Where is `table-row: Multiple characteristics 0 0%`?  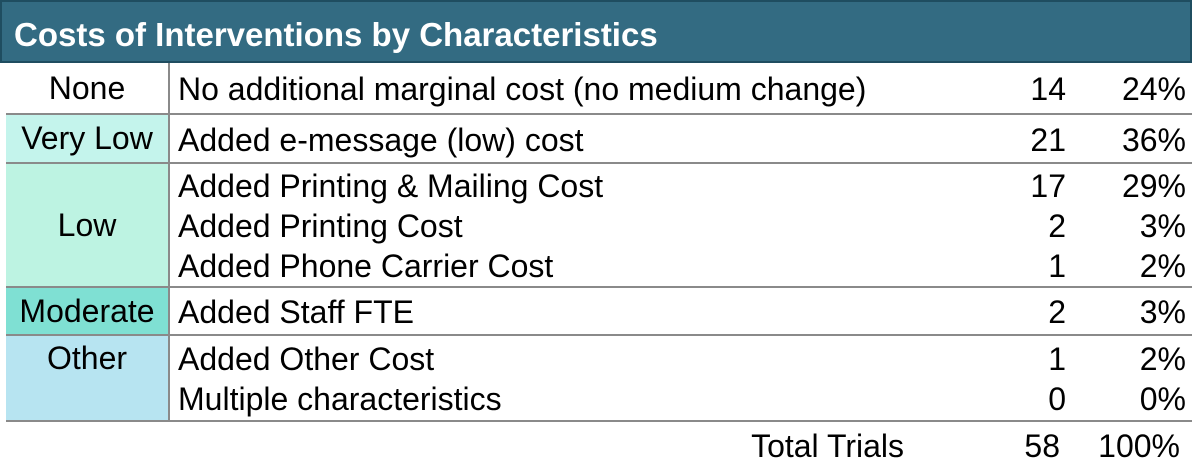 table-row: Multiple characteristics 0 0% is located at coordinates (685, 399).